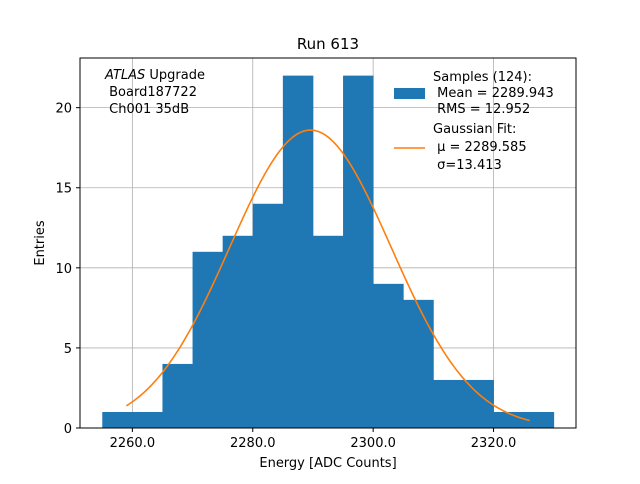  What do you see at coordinates (253, 443) in the screenshot?
I see `x-tick-label: 2280.0` at bounding box center [253, 443].